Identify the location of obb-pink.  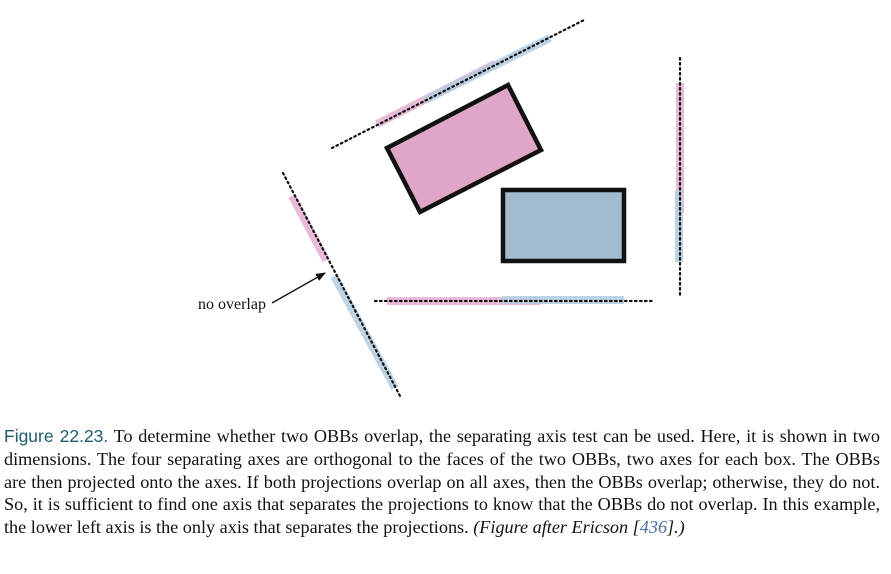
(464, 148).